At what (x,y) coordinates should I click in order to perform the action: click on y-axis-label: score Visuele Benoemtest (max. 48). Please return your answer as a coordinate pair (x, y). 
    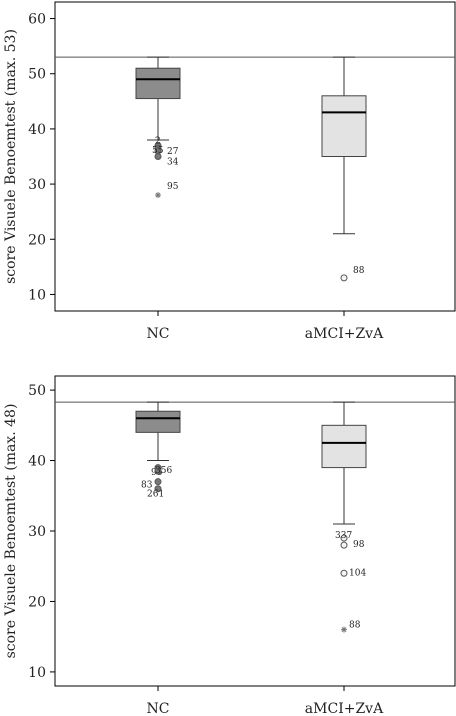
    Looking at the image, I should click on (11, 531).